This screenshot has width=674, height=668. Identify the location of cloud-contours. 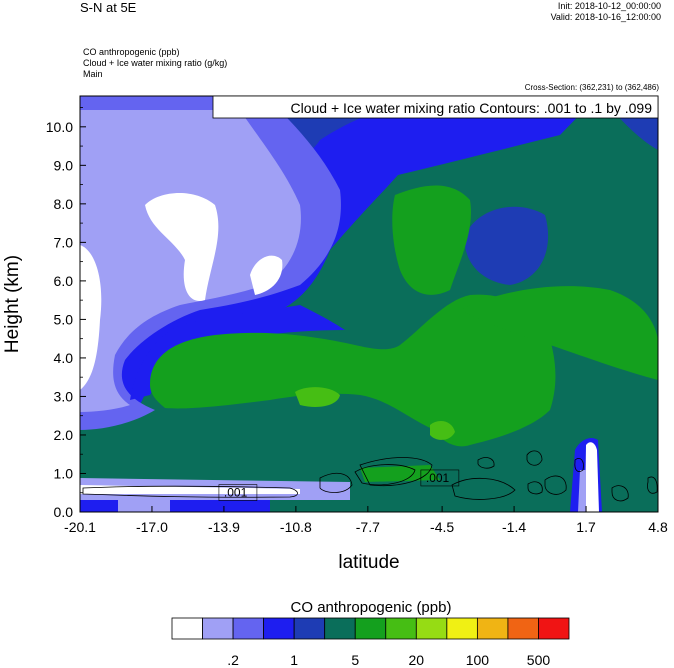
(370, 476).